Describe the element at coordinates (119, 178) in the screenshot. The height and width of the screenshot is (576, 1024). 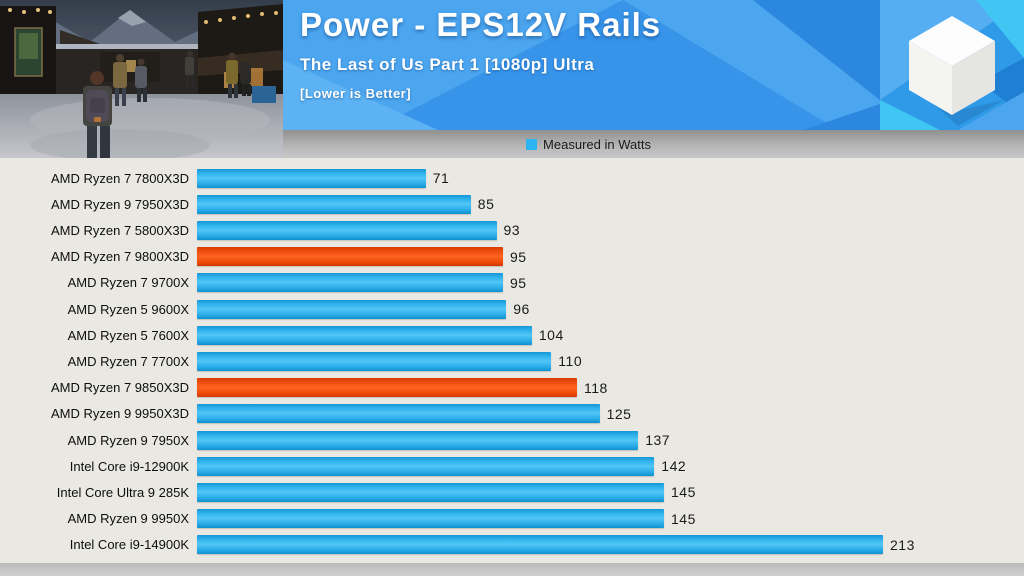
I see `cpu-label: AMD Ryzen 7 7800X3D` at that location.